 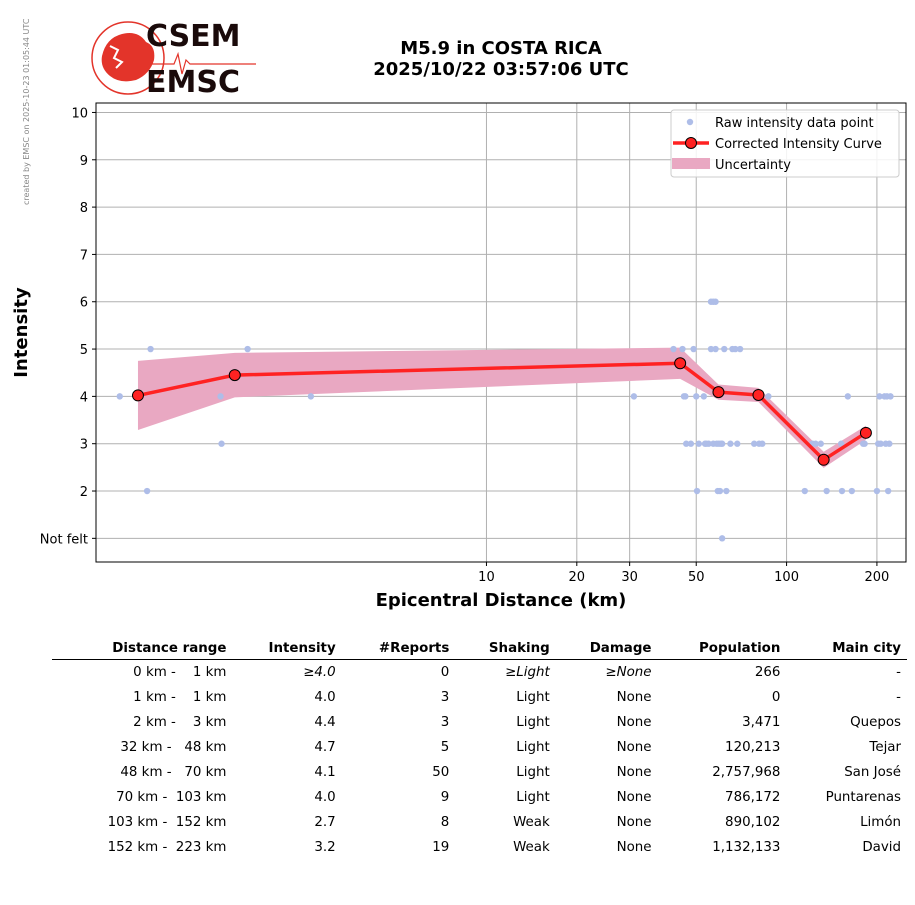 I want to click on table-header-cell: Shaking, so click(x=505, y=649).